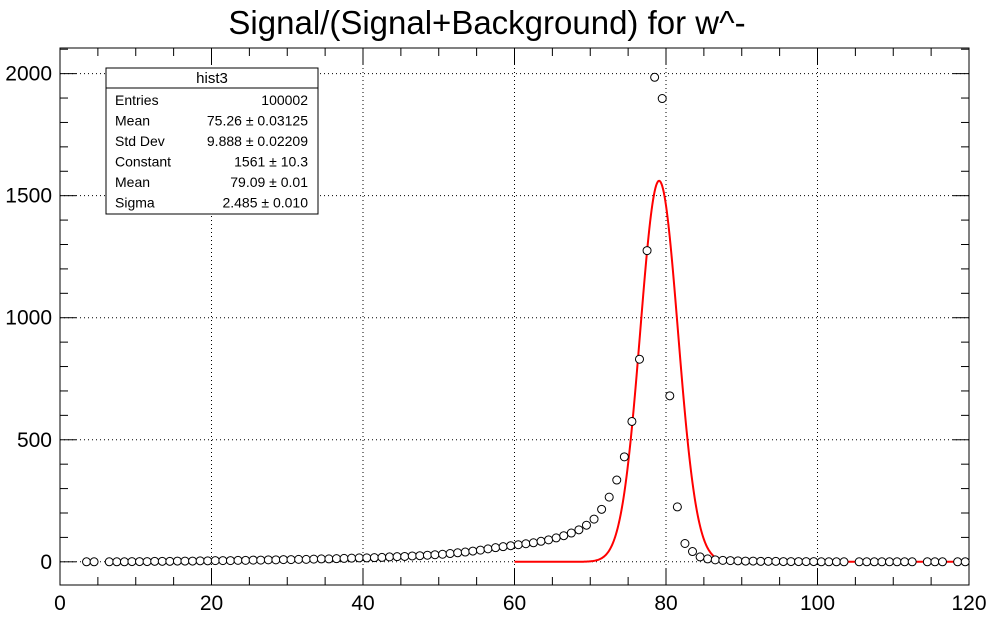 The height and width of the screenshot is (618, 1001). I want to click on y-tick-label: 0, so click(46, 562).